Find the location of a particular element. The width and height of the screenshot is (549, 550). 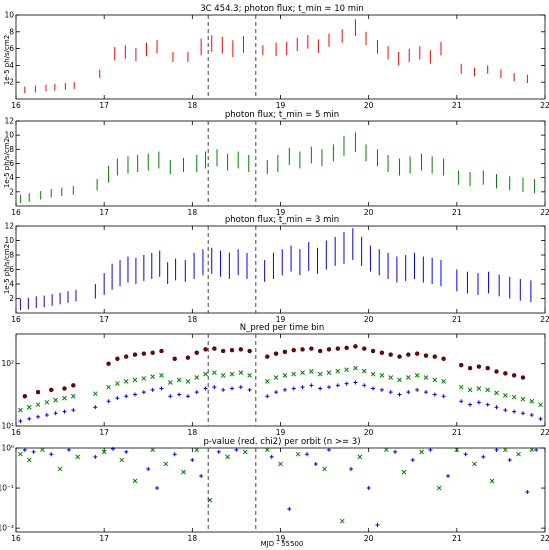

y-tick-label: 10¹ is located at coordinates (7, 426).